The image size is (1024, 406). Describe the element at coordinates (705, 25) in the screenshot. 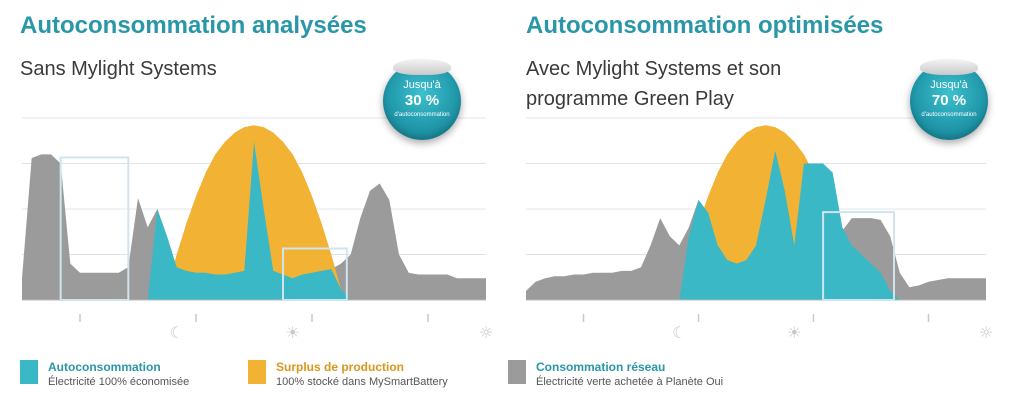

I see `panel-title: Autoconsommation optimisées` at that location.